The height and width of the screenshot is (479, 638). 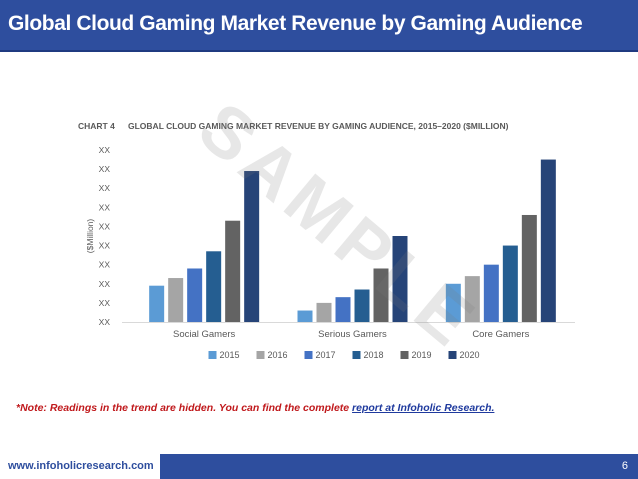 I want to click on bar-2015-core-gamers, so click(x=453, y=302).